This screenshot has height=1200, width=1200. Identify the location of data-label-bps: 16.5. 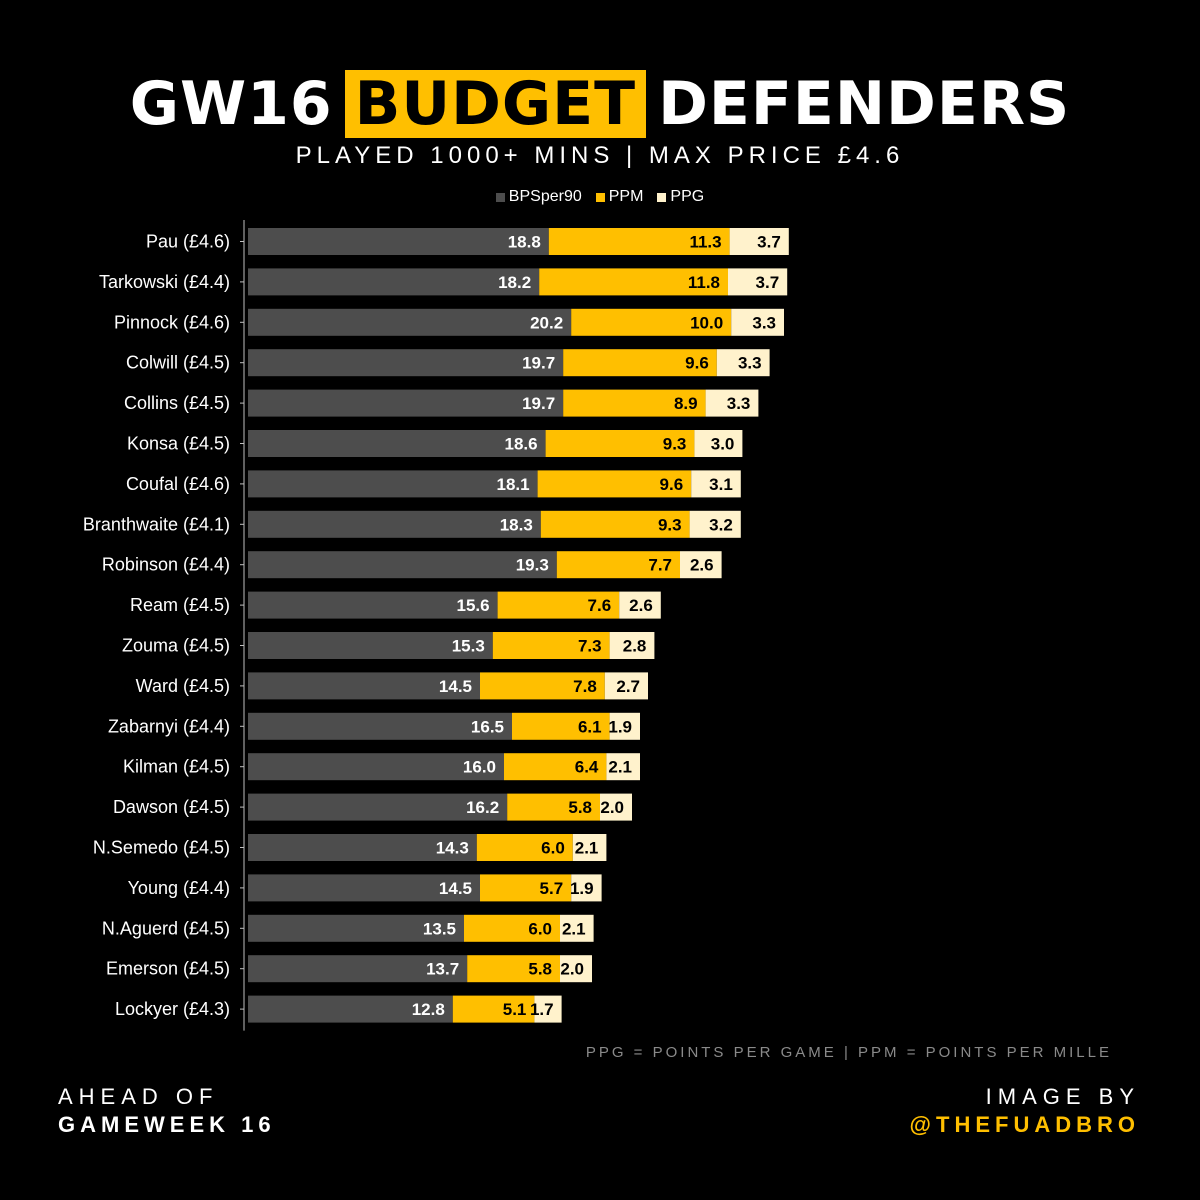
(487, 726).